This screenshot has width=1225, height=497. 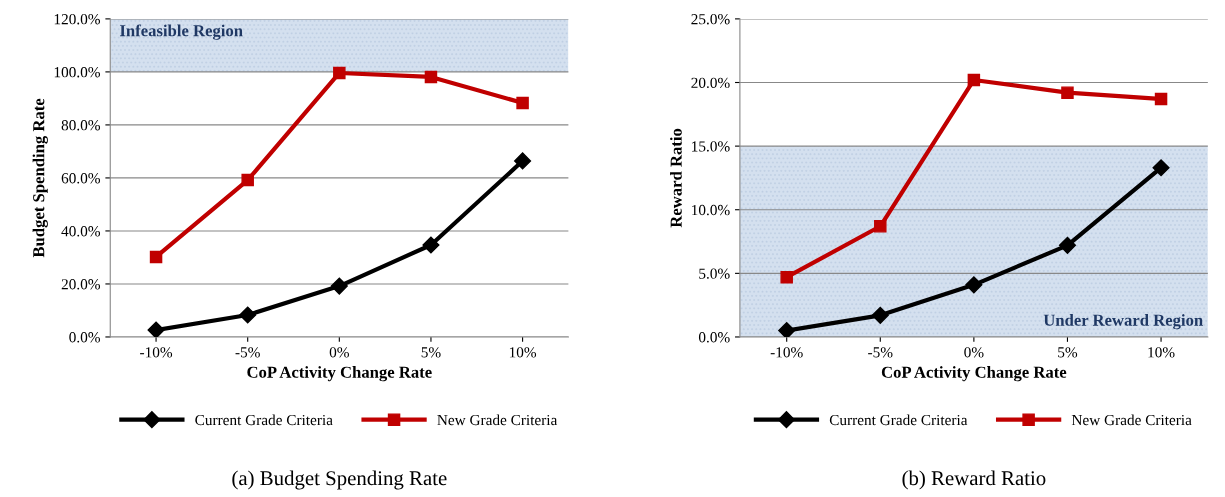 What do you see at coordinates (974, 480) in the screenshot?
I see `text: (b) Reward Ratio` at bounding box center [974, 480].